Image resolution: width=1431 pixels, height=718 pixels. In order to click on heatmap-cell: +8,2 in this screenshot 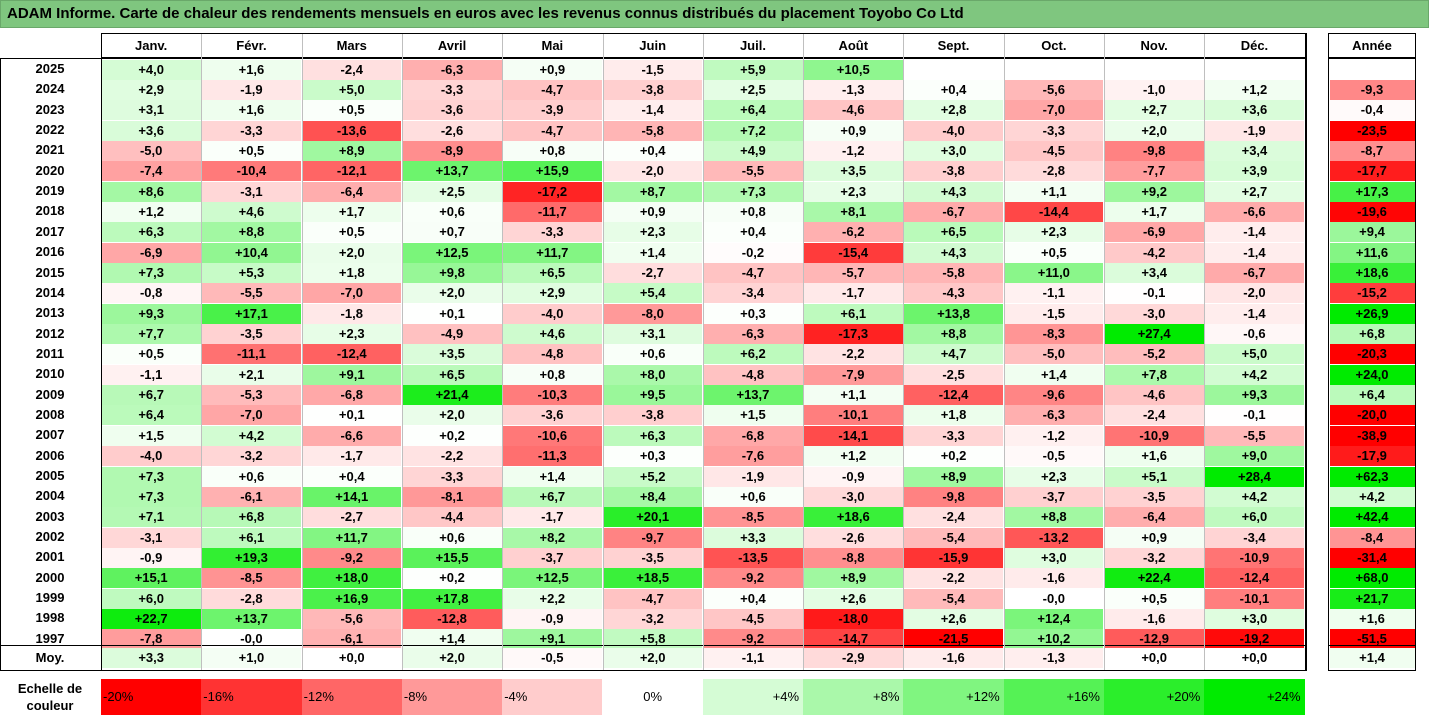, I will do `click(552, 537)`.